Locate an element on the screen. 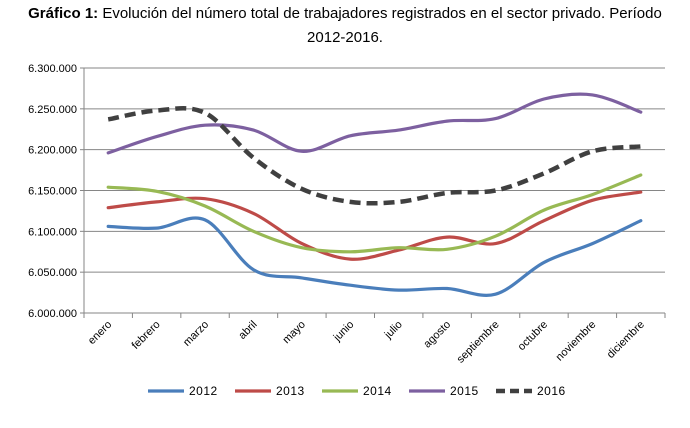 Image resolution: width=690 pixels, height=428 pixels. x-tick-label: enero is located at coordinates (100, 333).